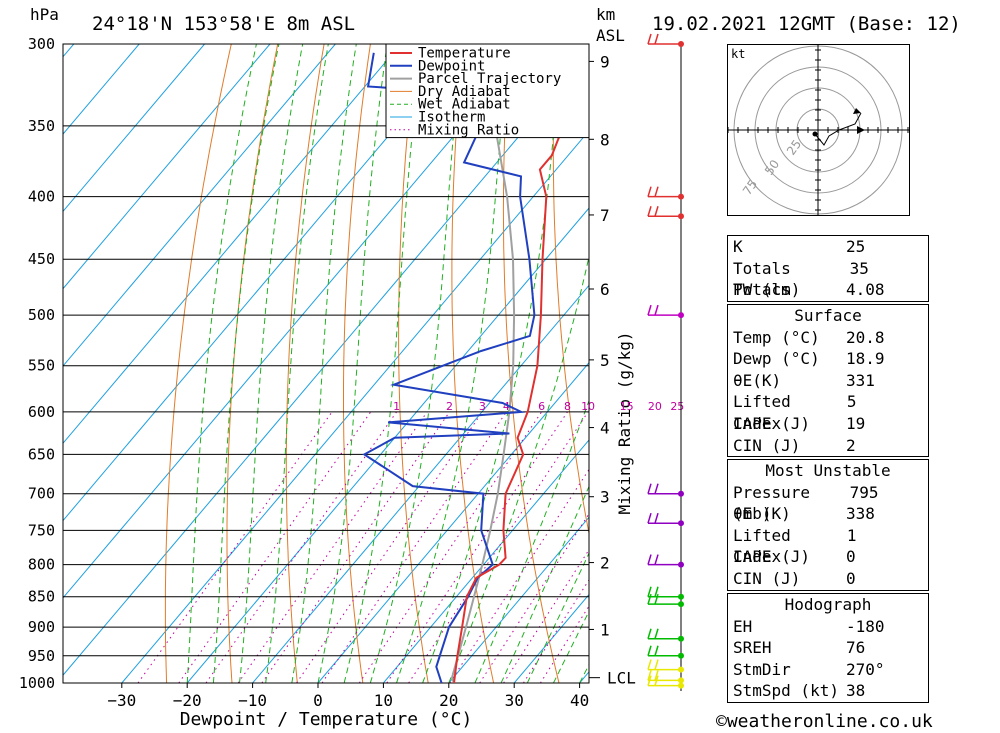 The width and height of the screenshot is (1000, 733). I want to click on km-tick-label: 3, so click(605, 497).